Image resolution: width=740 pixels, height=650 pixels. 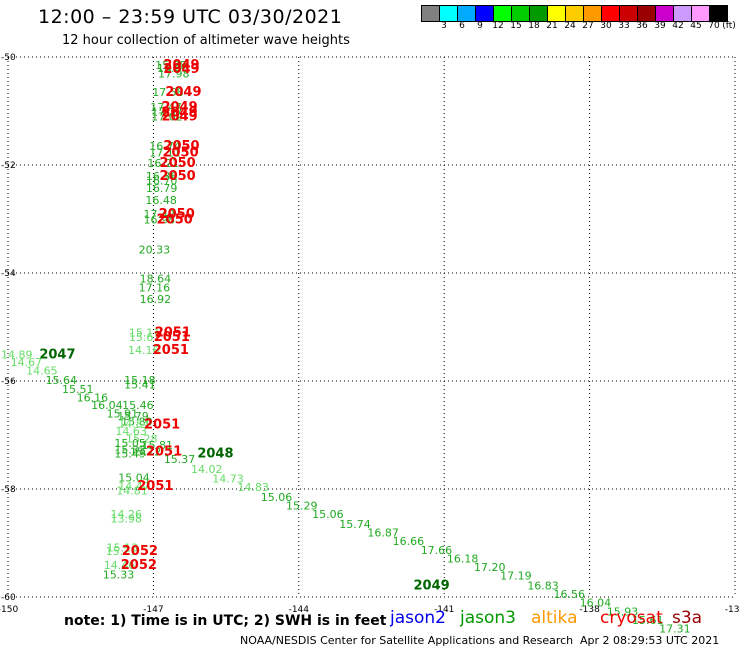 I want to click on wave-height-value: 17.66, so click(x=437, y=550).